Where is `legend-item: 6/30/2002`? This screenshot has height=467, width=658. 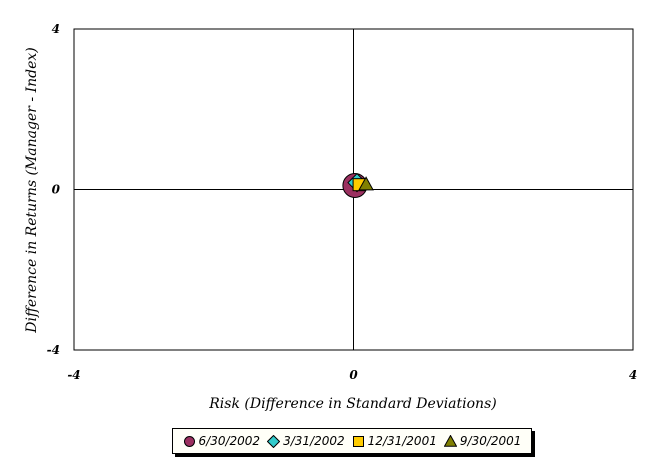 legend-item: 6/30/2002 is located at coordinates (222, 441).